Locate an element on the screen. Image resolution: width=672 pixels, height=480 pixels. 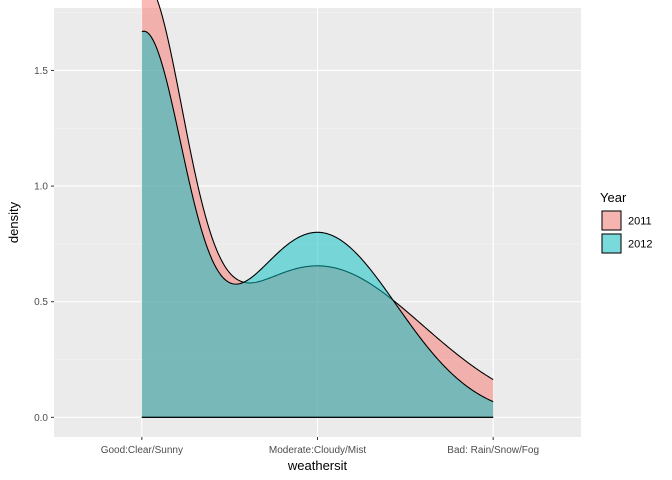
legend-key-2012 is located at coordinates (611, 243).